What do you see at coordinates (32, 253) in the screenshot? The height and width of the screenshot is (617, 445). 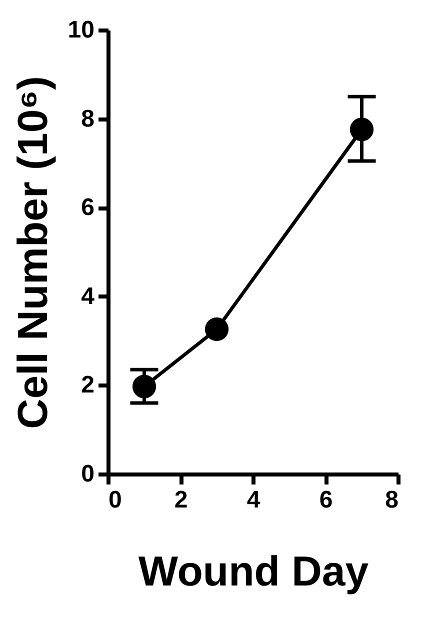 I see `y-axis-title: Cell Number (10⁶)` at bounding box center [32, 253].